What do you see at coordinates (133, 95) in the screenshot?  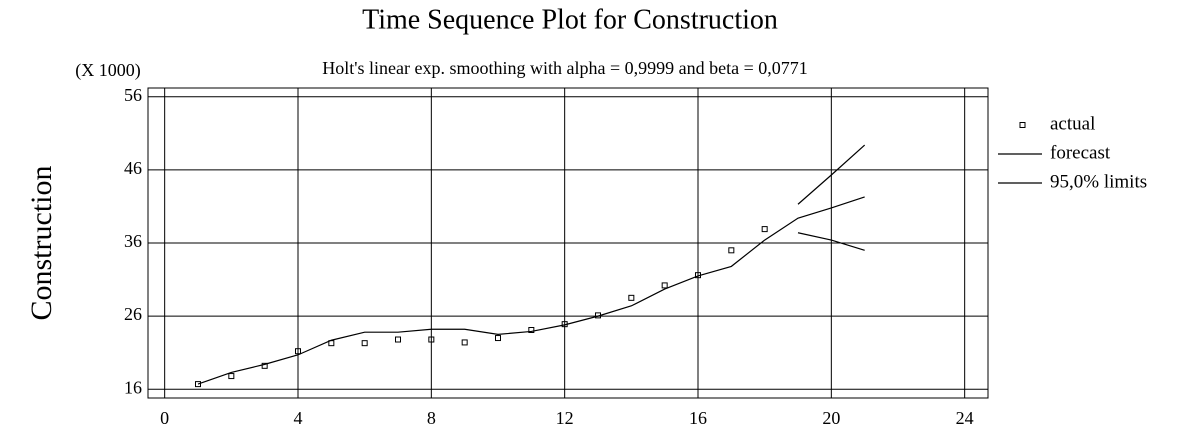 I see `y-tick-label: 56` at bounding box center [133, 95].